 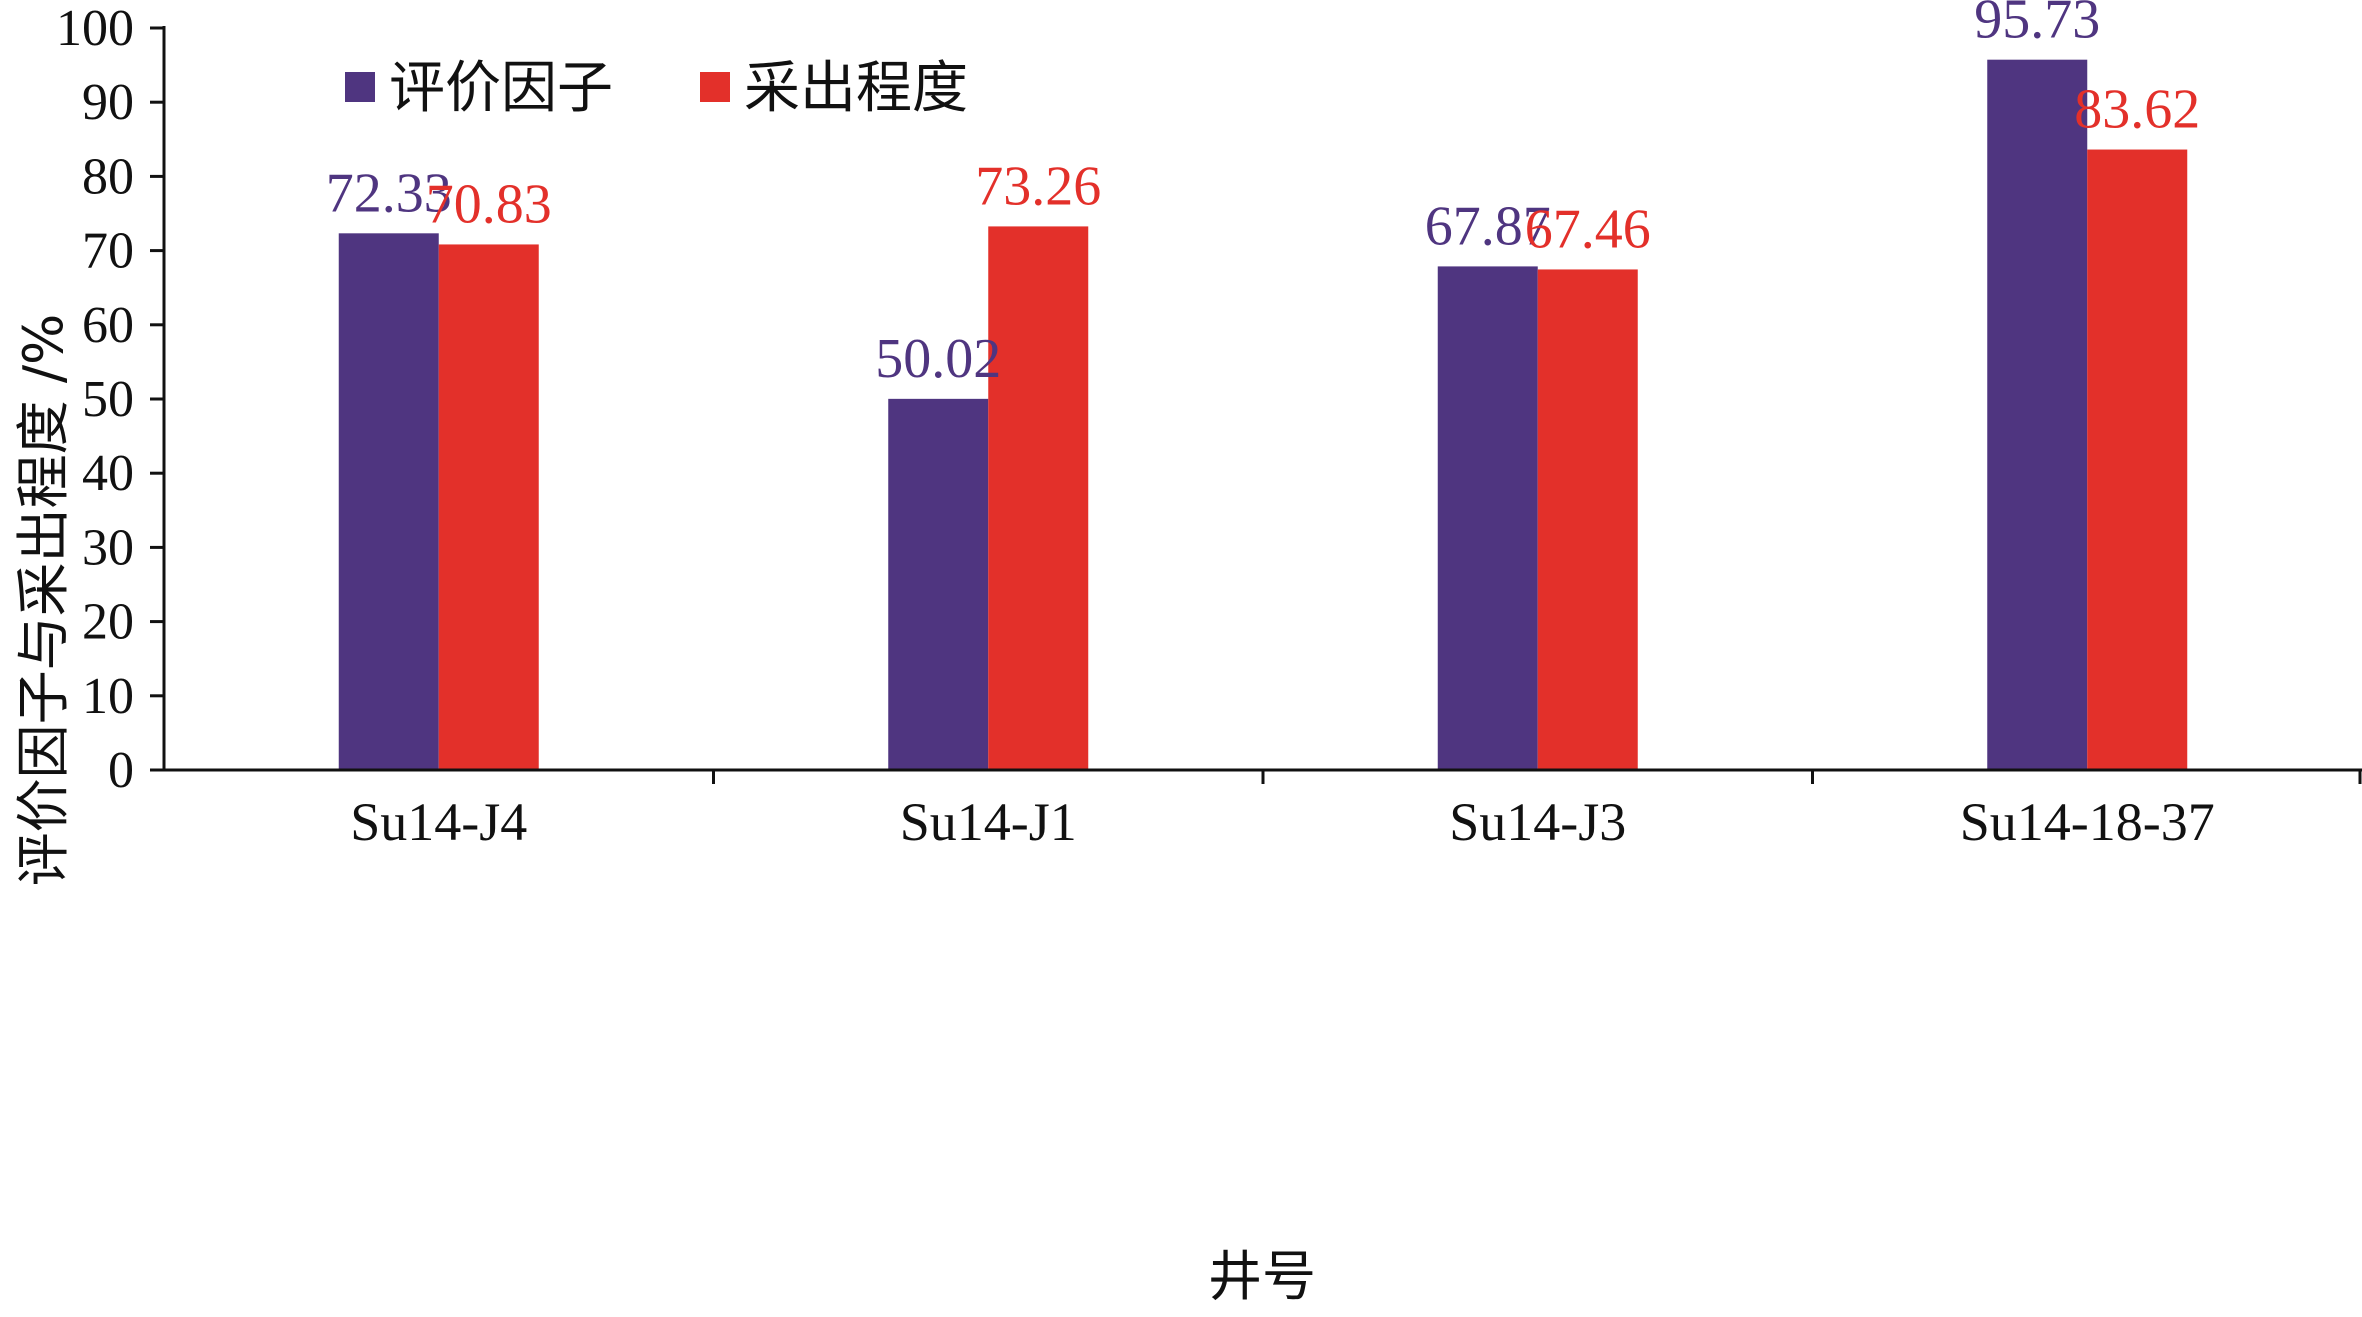 What do you see at coordinates (108, 696) in the screenshot?
I see `y-tick-label: 10` at bounding box center [108, 696].